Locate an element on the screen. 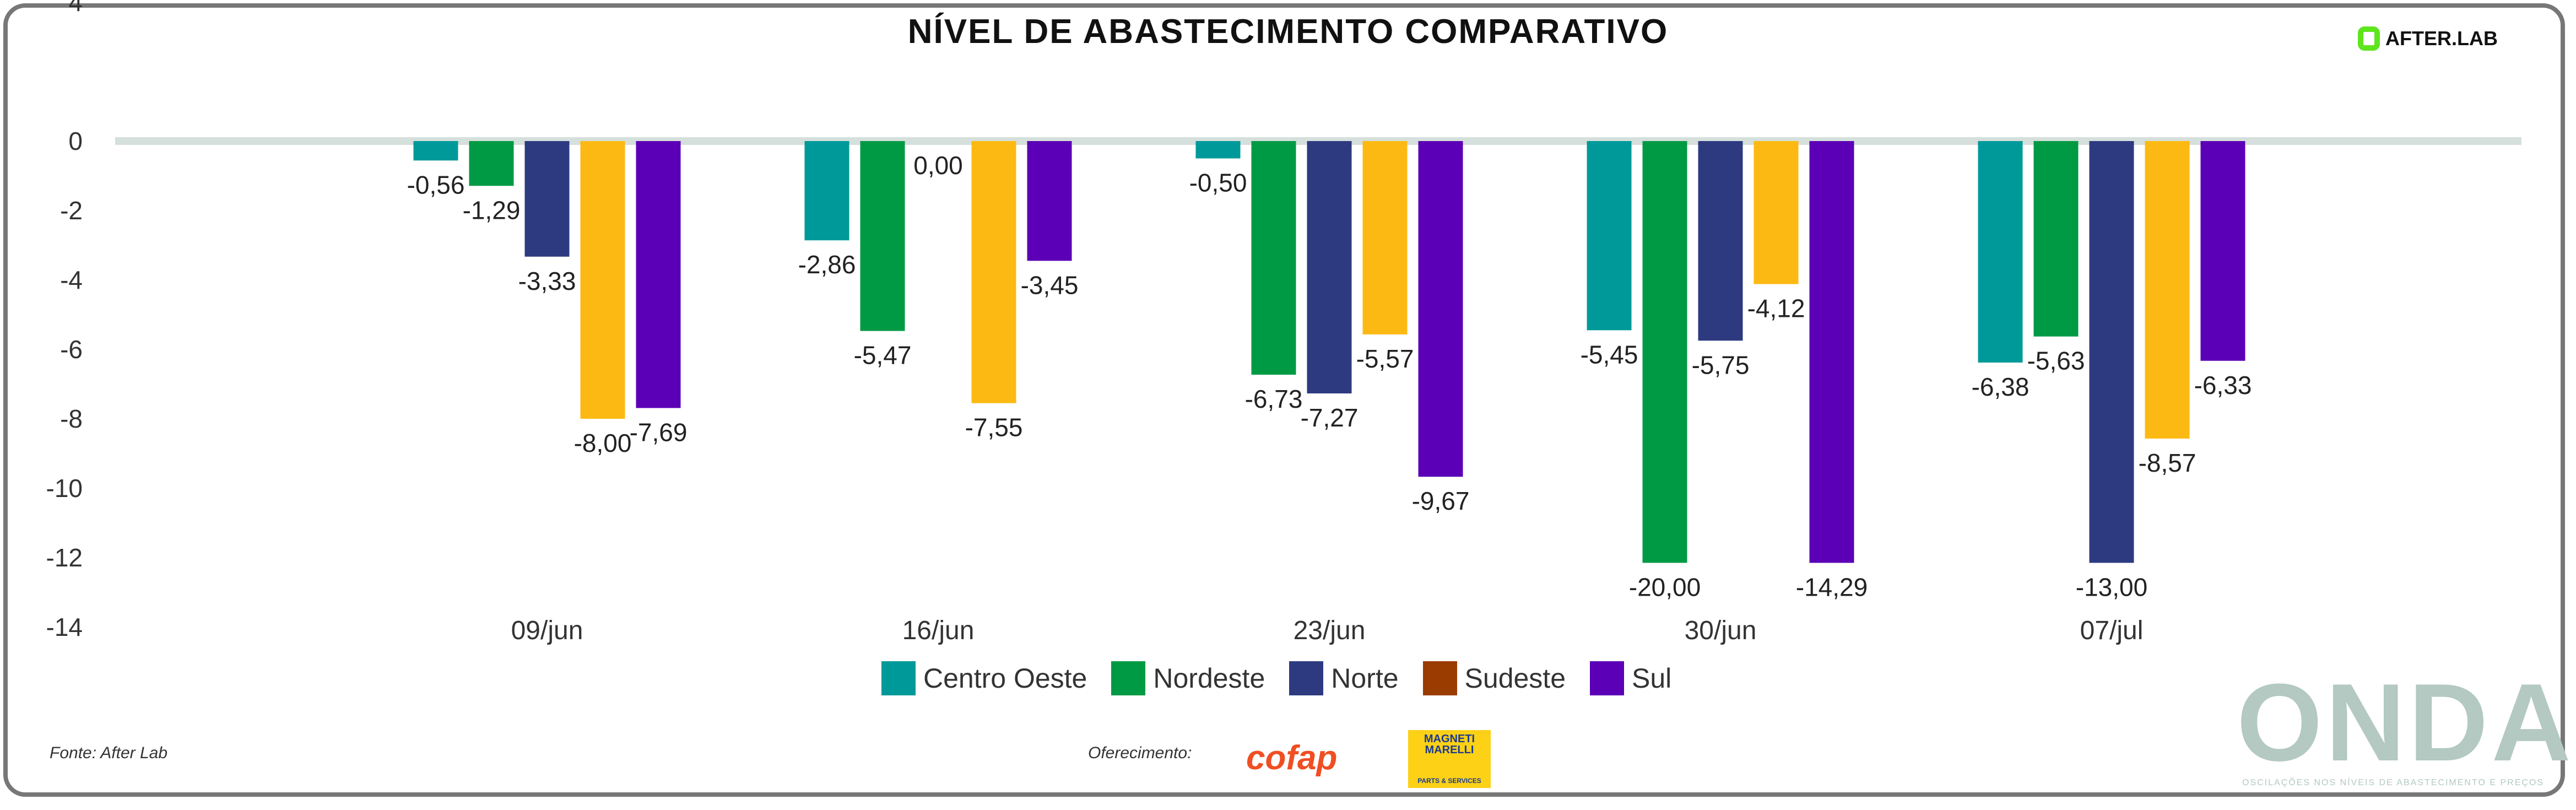  afterlab-text: AFTER.LAB is located at coordinates (2441, 38).